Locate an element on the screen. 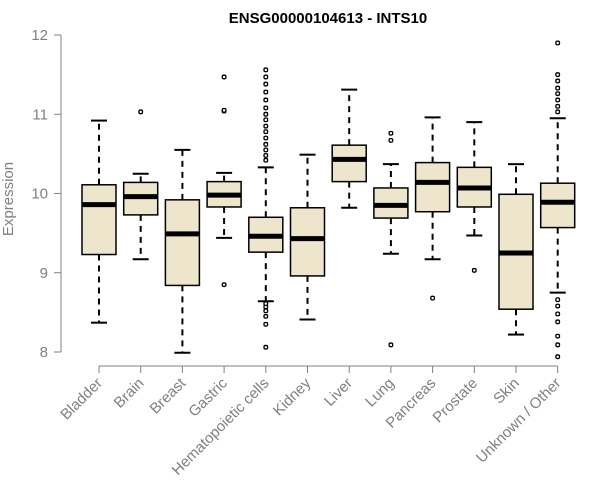  box-kidney is located at coordinates (307, 237).